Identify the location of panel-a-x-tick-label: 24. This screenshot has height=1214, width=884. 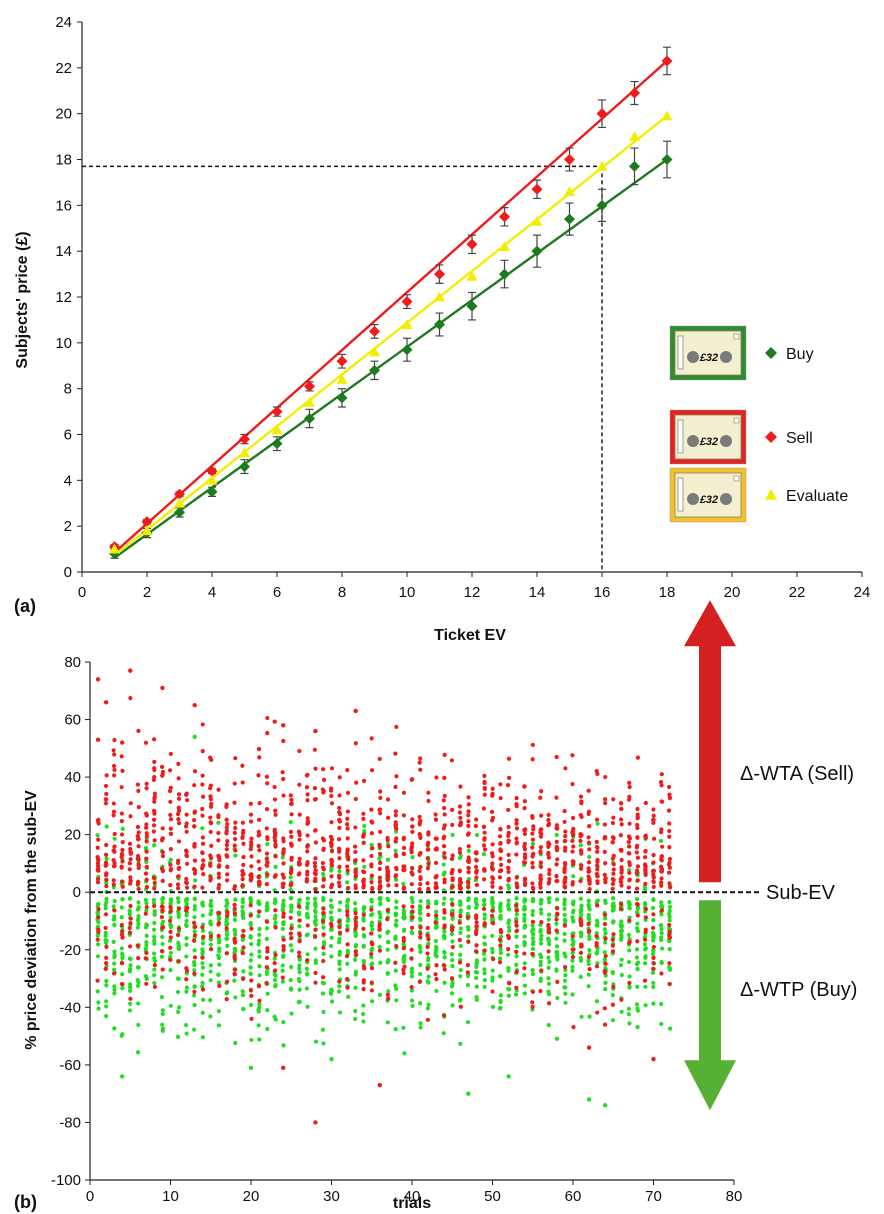
(862, 592).